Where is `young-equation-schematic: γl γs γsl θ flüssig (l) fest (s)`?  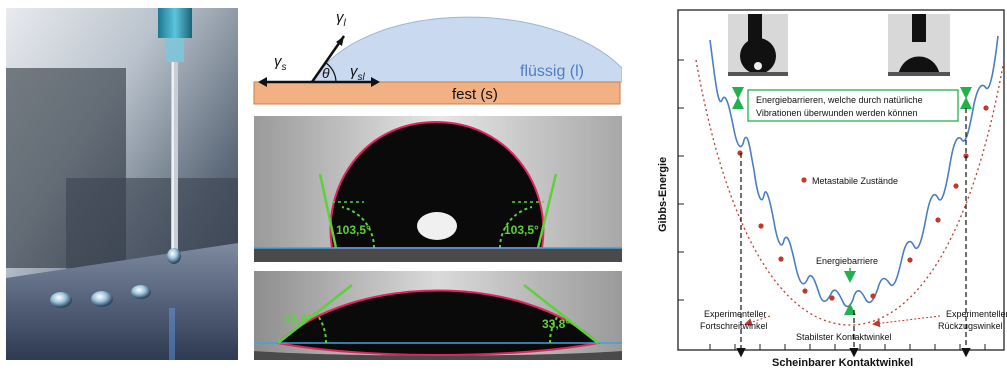 young-equation-schematic: γl γs γsl θ flüssig (l) fest (s) is located at coordinates (437, 58).